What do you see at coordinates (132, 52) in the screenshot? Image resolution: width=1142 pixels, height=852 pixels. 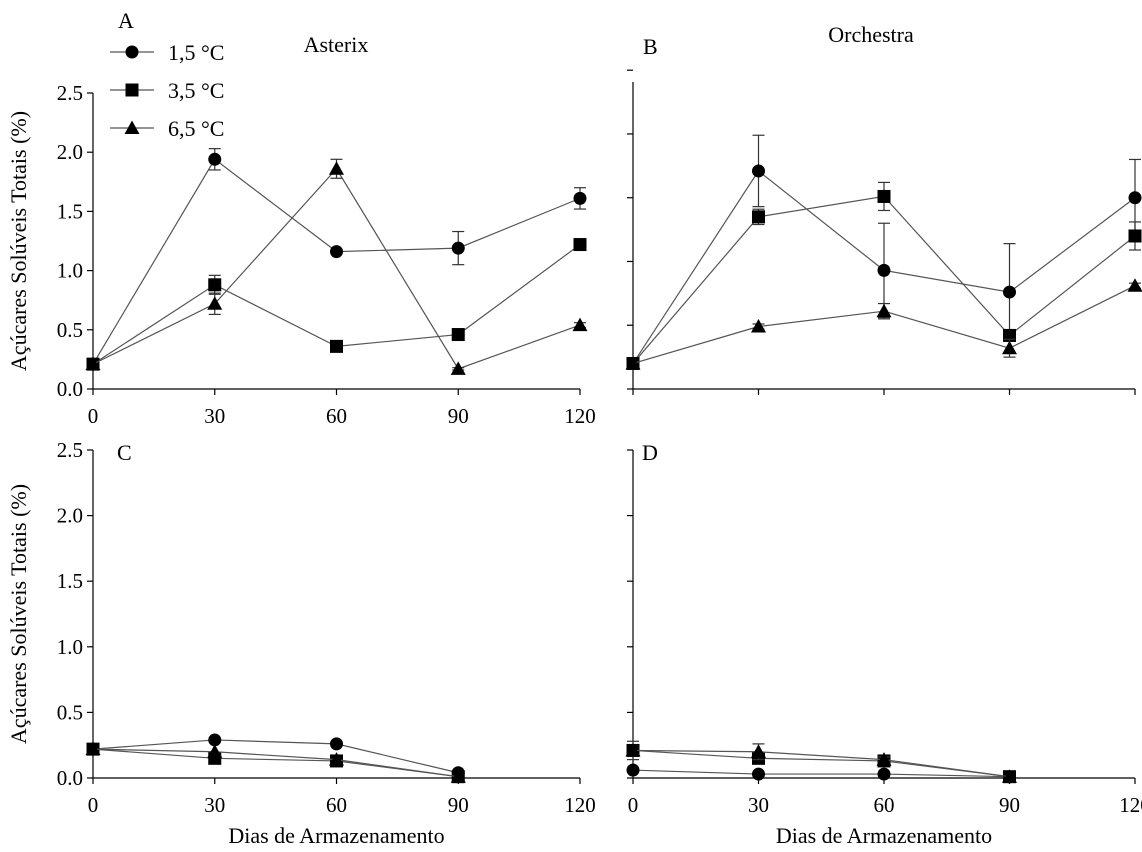 I see `legend-circle-icon` at bounding box center [132, 52].